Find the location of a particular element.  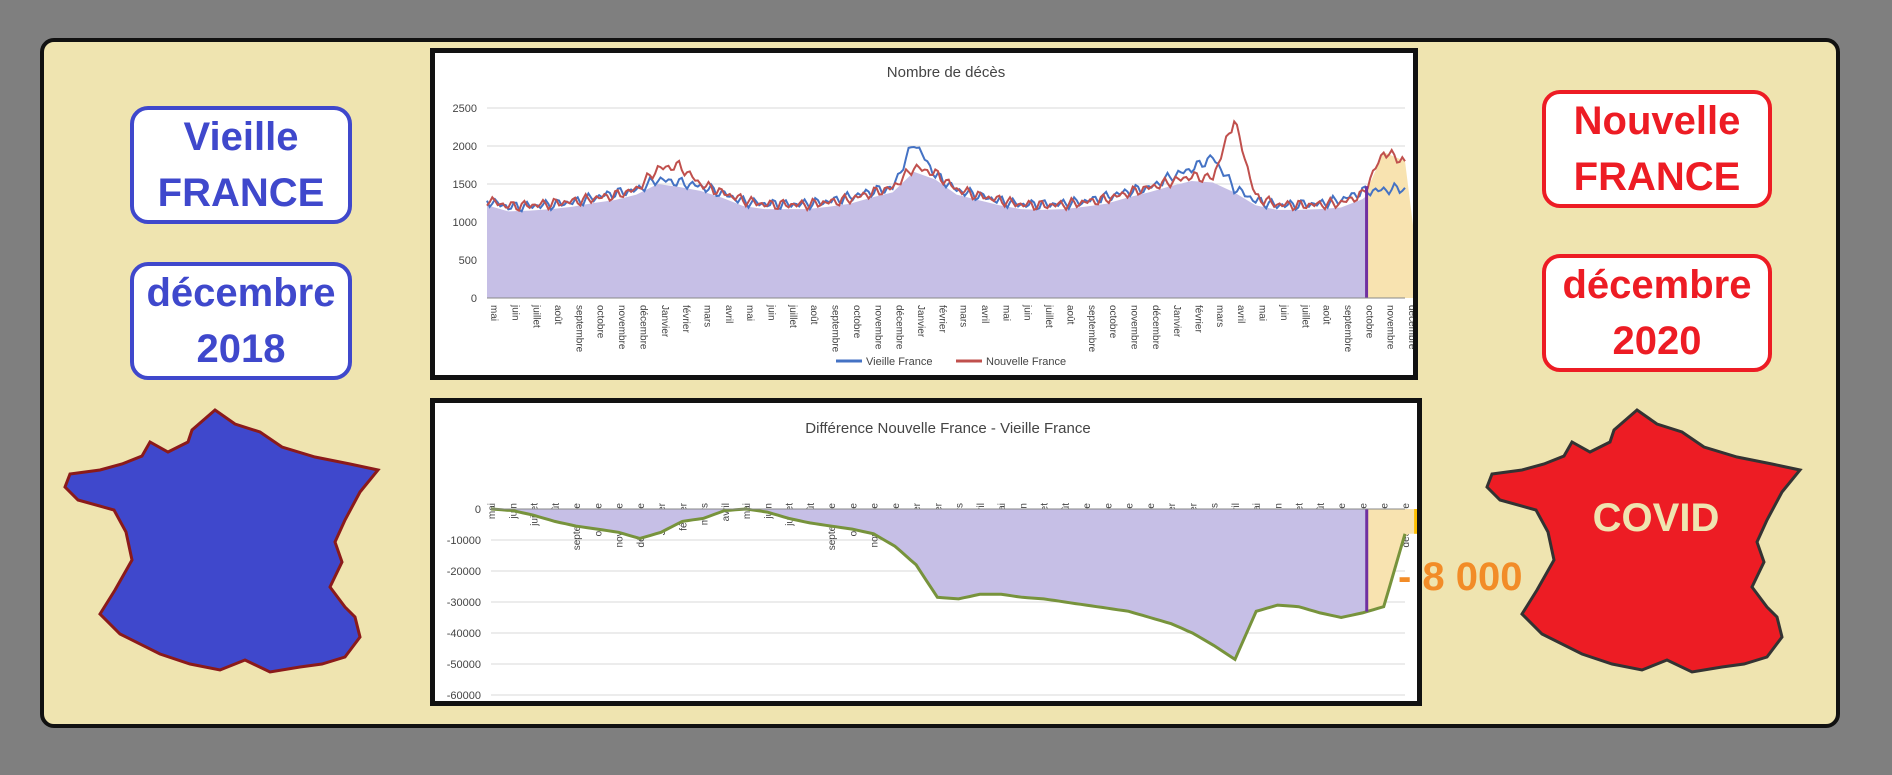

y-tick-label: -50000 is located at coordinates (464, 665).